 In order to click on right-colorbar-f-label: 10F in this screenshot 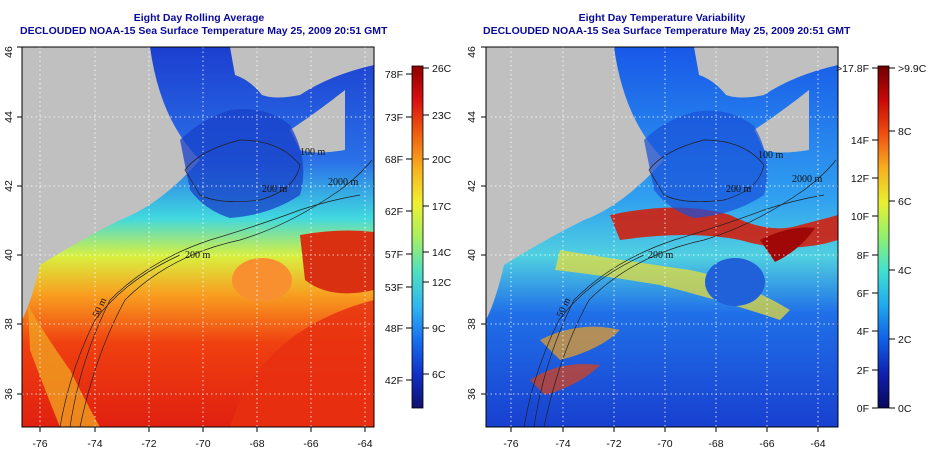, I will do `click(860, 217)`.